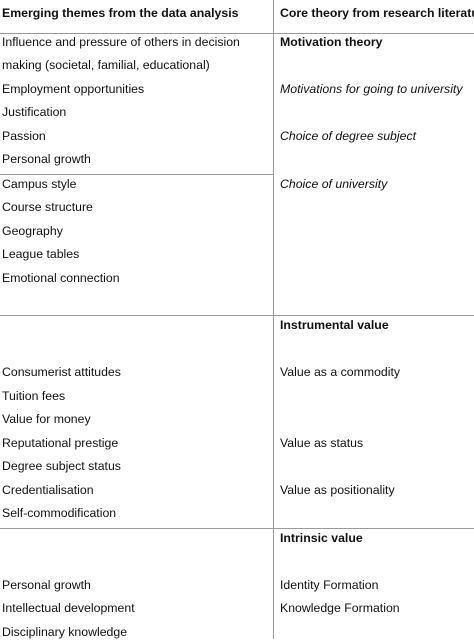  Describe the element at coordinates (273, 319) in the screenshot. I see `column-divider` at that location.